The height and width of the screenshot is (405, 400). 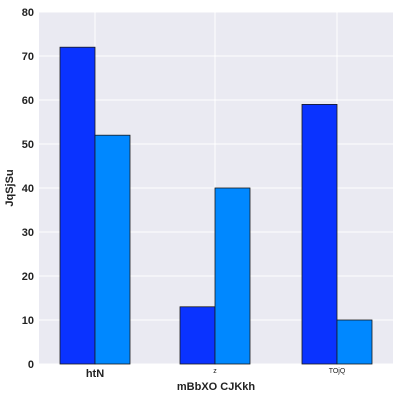 I want to click on y-tick-label: 0, so click(x=31, y=365).